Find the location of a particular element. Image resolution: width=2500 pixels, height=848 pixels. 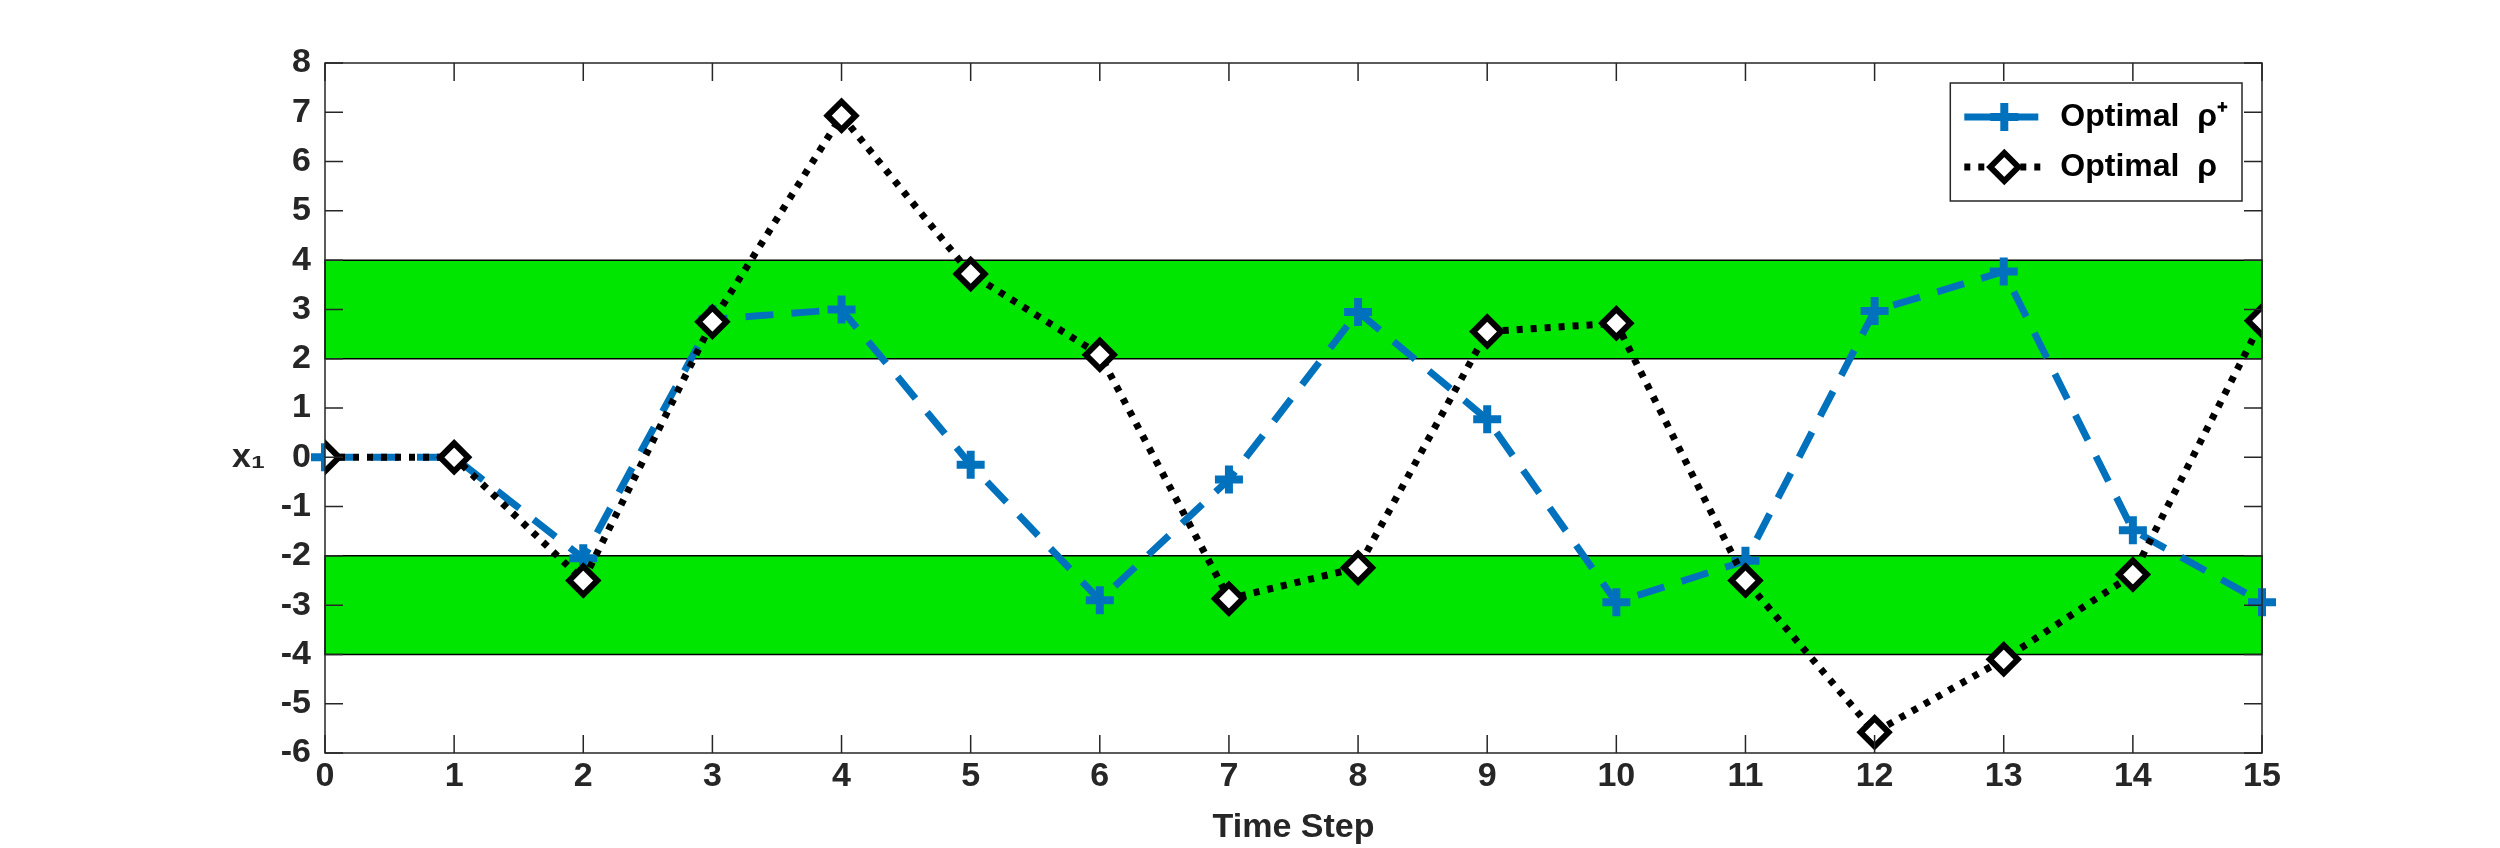

x-axis-title: Time Step is located at coordinates (1293, 824).